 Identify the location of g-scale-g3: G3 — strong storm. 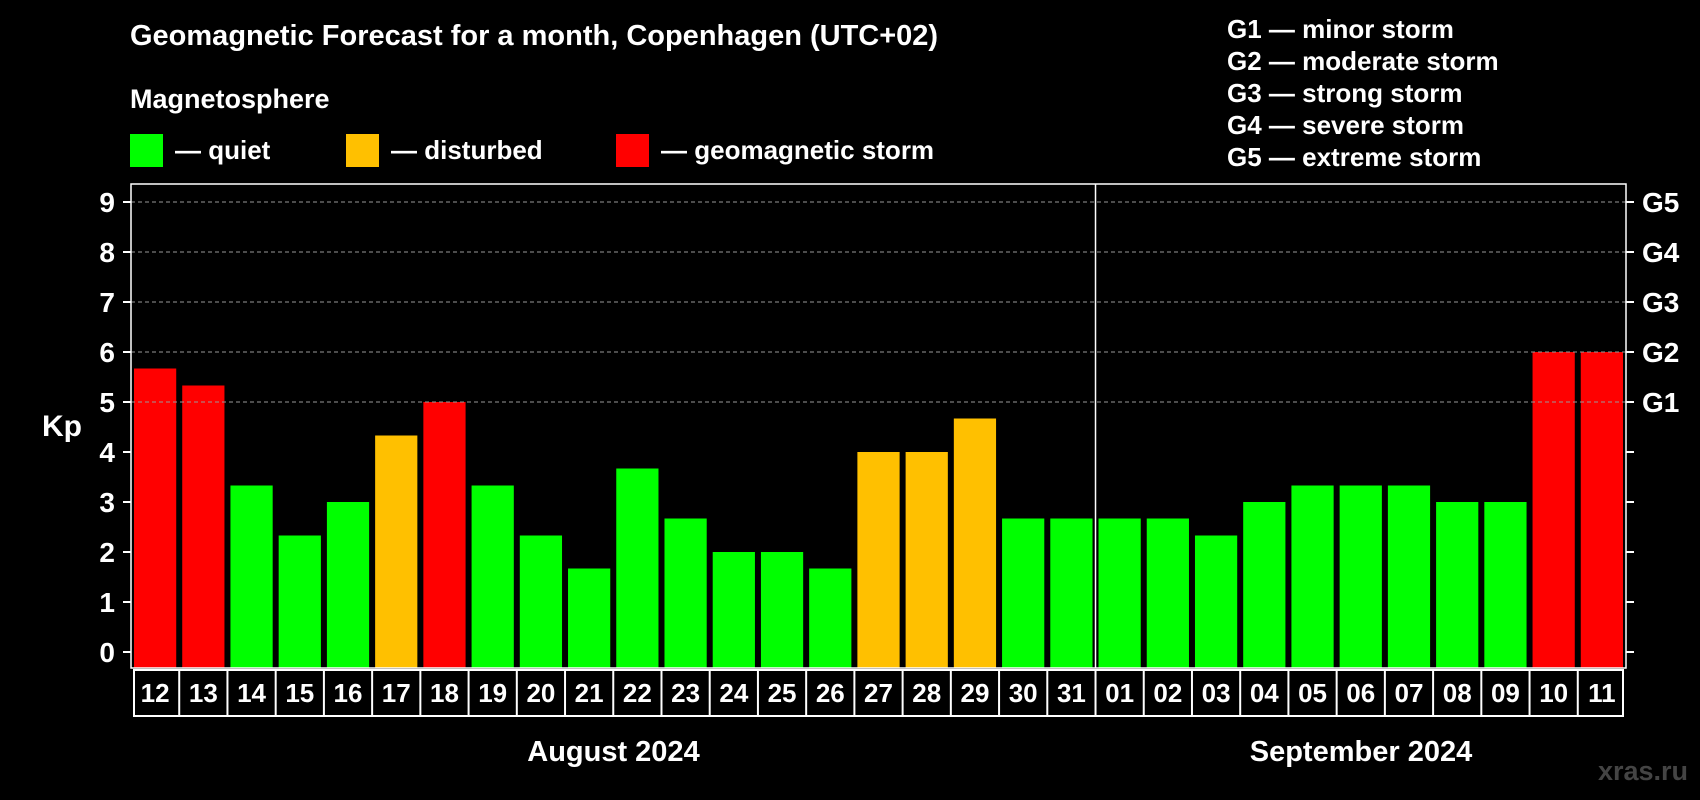
(1345, 93).